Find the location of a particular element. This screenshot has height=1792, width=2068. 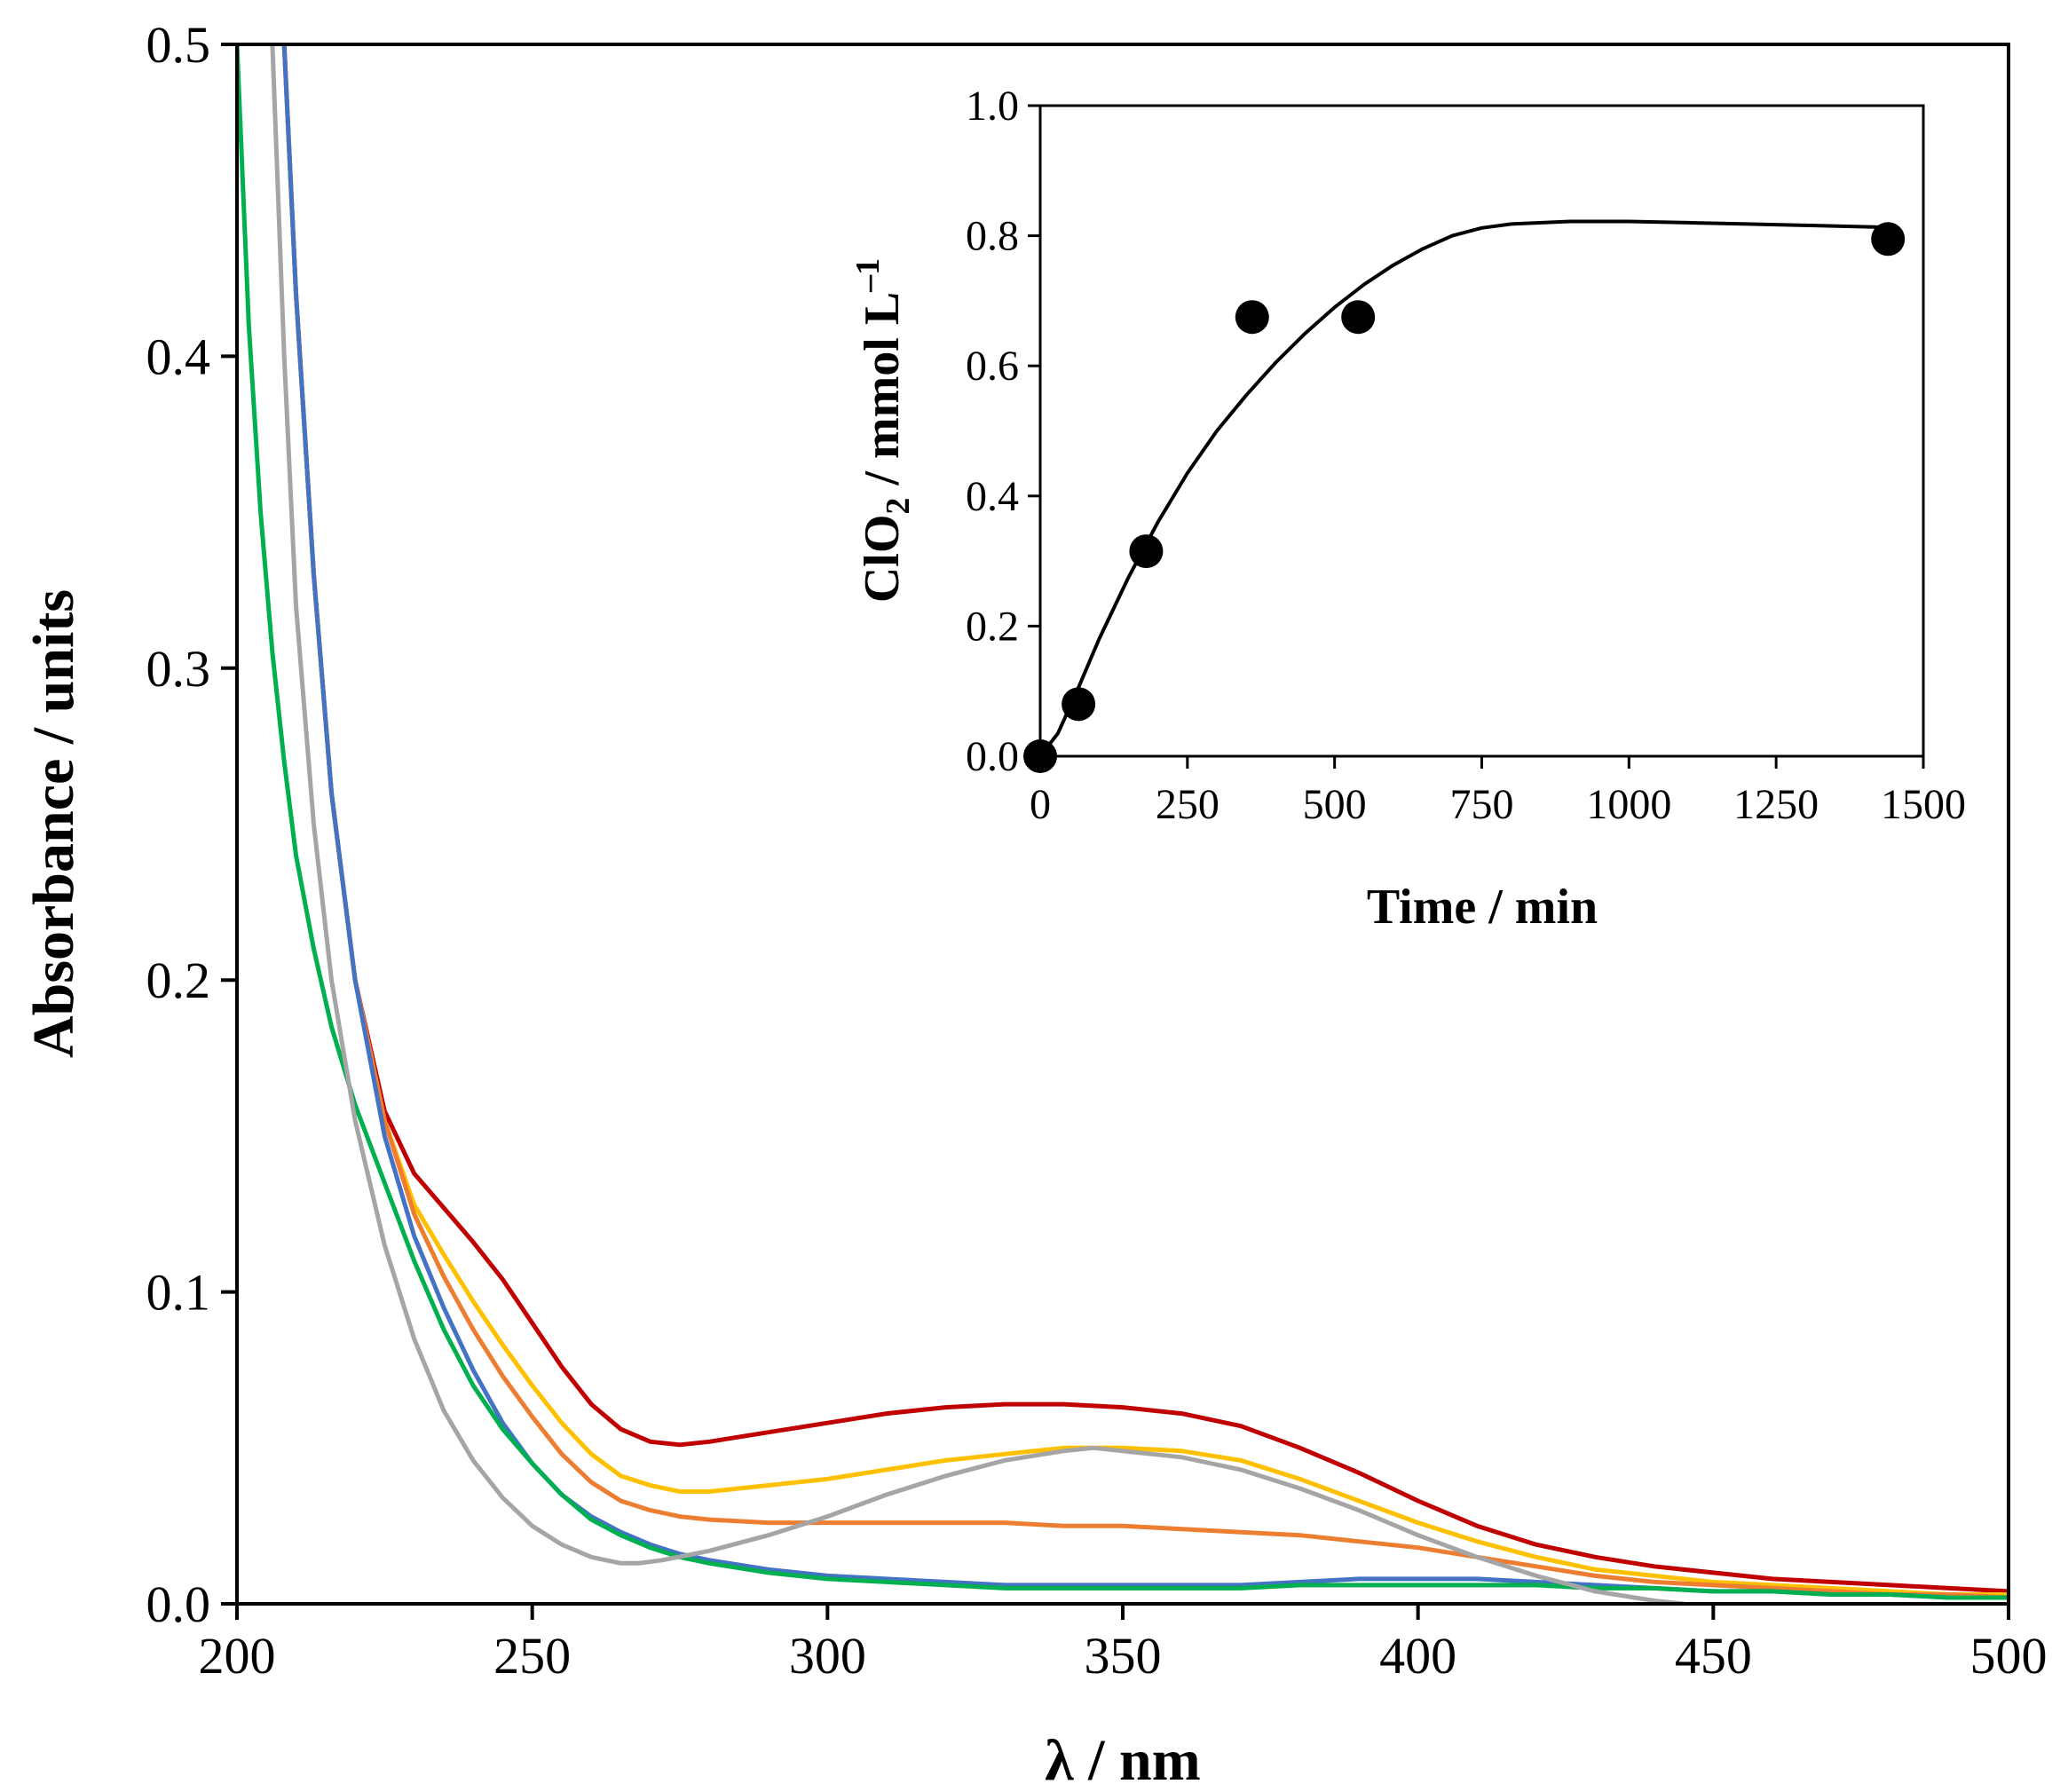

y-tick-label: 0.0 is located at coordinates (178, 1604).